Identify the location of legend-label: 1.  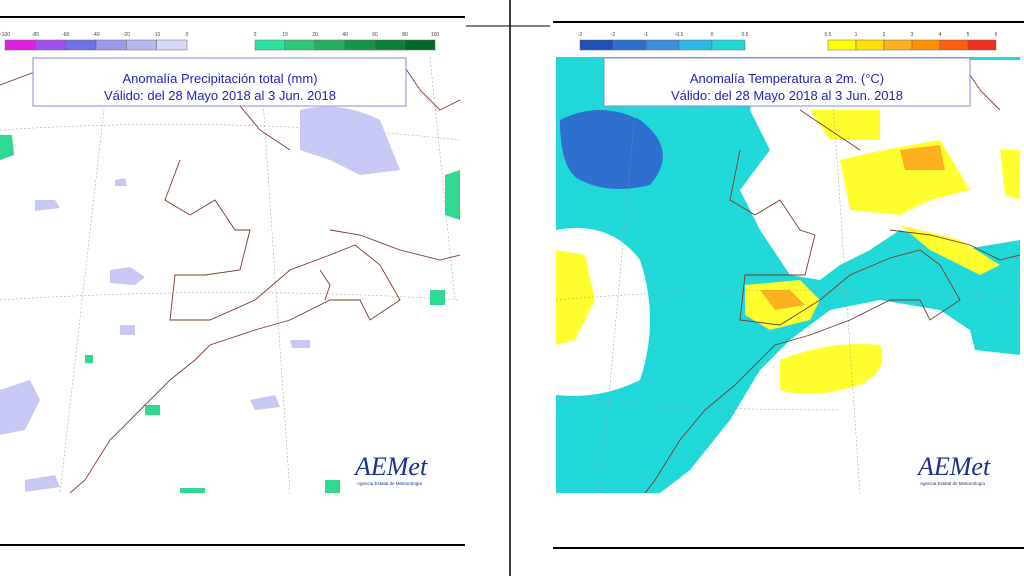
(856, 35).